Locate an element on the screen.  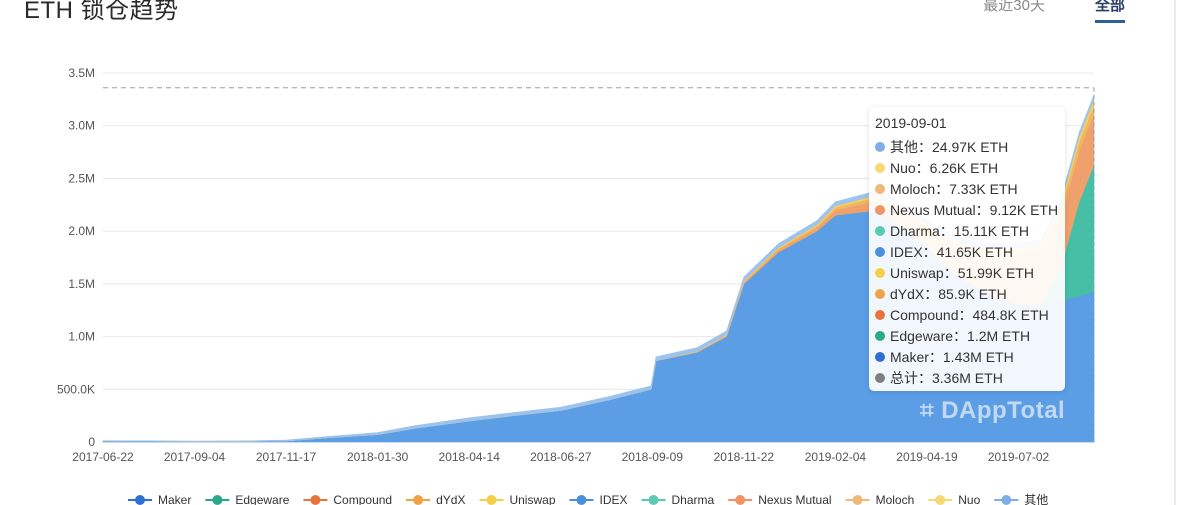
x-tick-label: 2018-06-27 is located at coordinates (561, 457).